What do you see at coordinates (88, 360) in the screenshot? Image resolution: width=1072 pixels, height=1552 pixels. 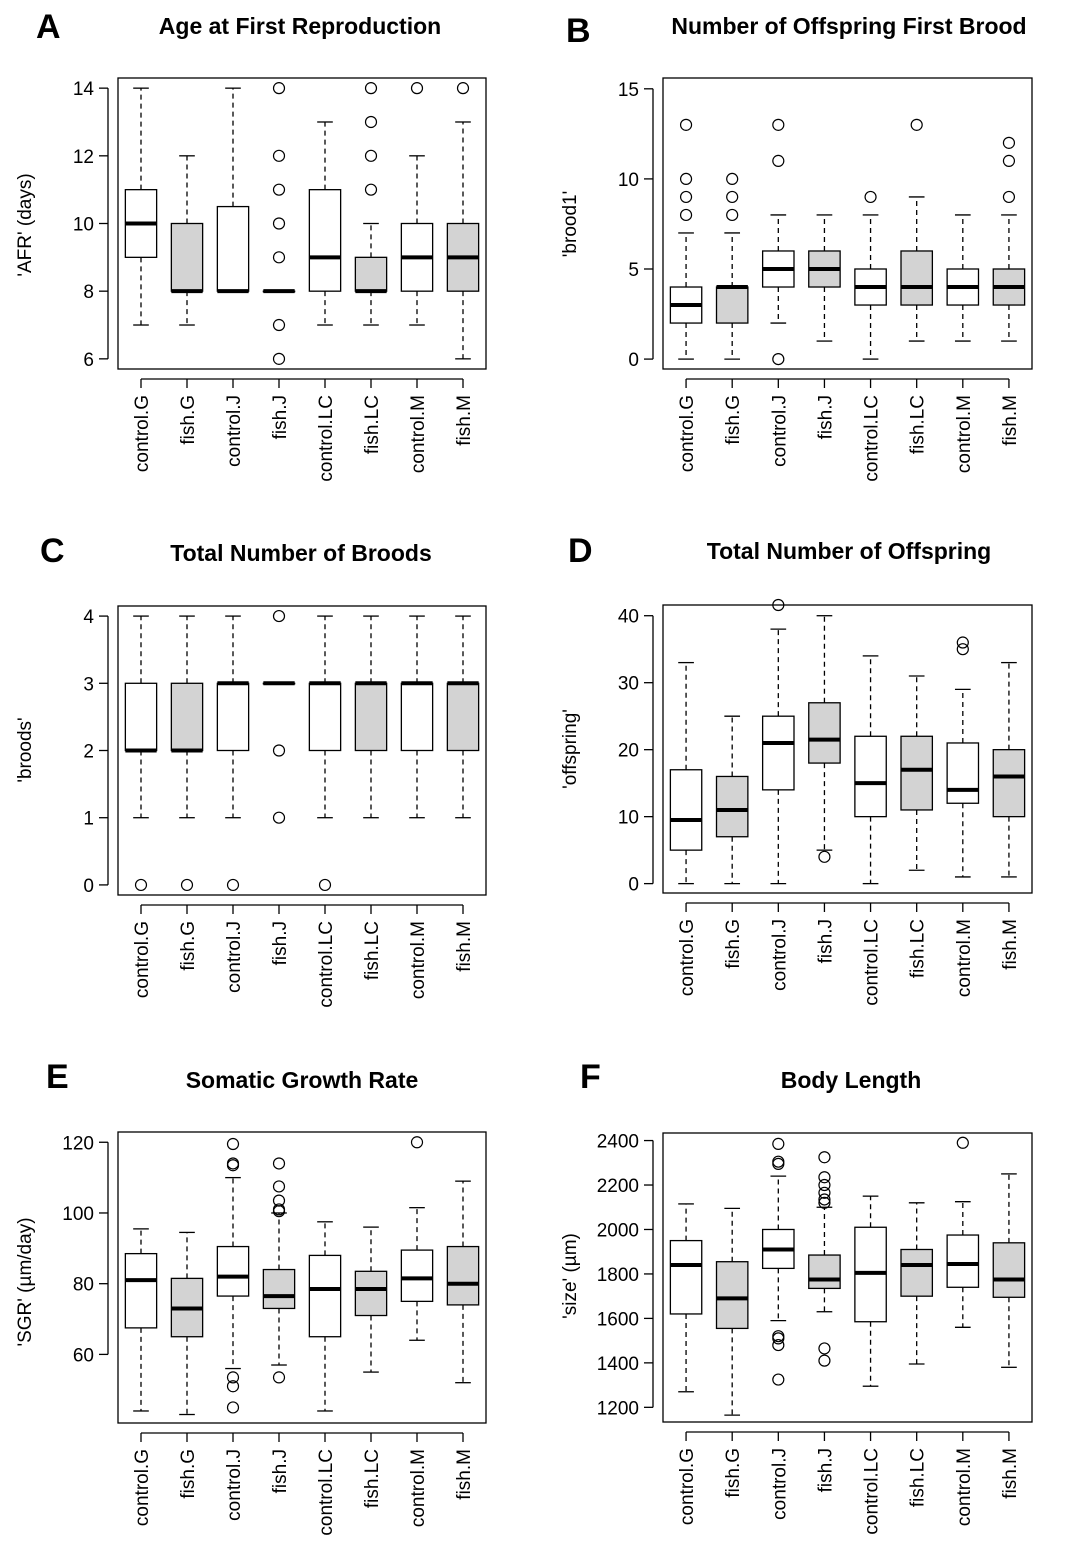 I see `y-tick-label: 6` at bounding box center [88, 360].